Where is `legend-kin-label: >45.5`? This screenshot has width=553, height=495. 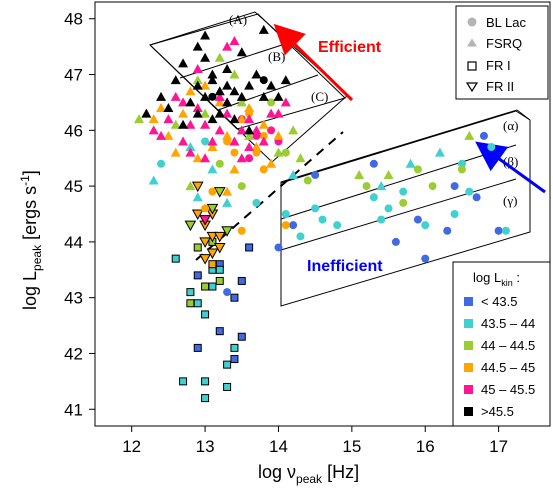
legend-kin-label: >45.5 is located at coordinates (497, 411).